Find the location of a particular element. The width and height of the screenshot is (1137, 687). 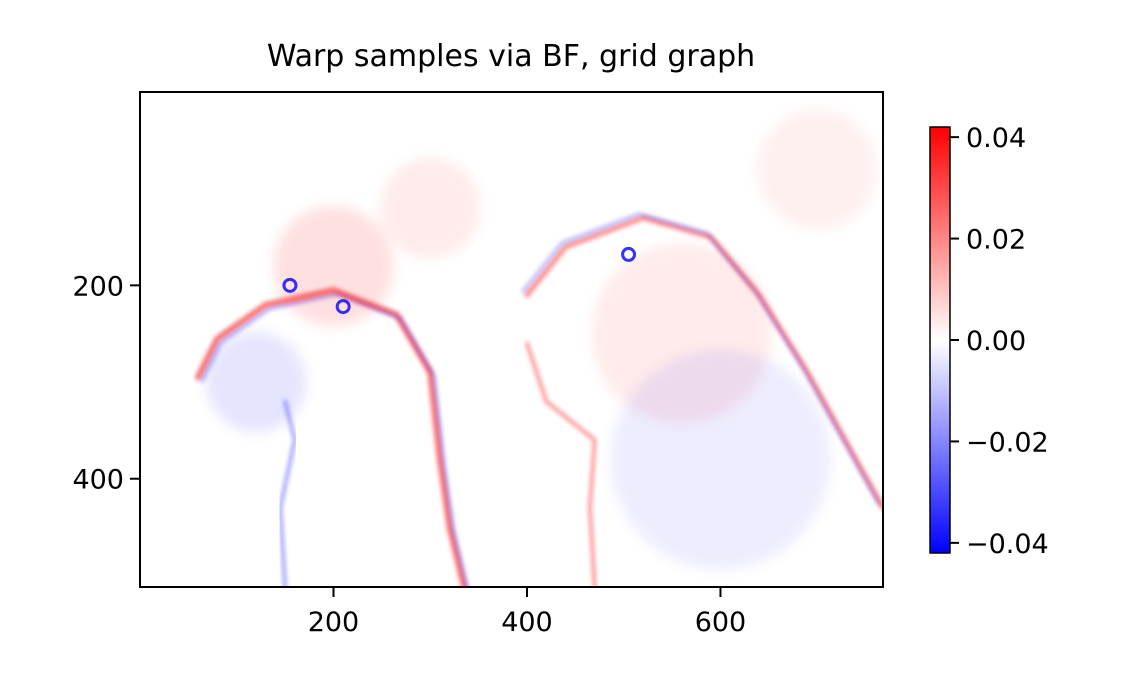

colorbar-ticks: 0.04 0.02 0.00 −0.02 −0.04 is located at coordinates (999, 341).